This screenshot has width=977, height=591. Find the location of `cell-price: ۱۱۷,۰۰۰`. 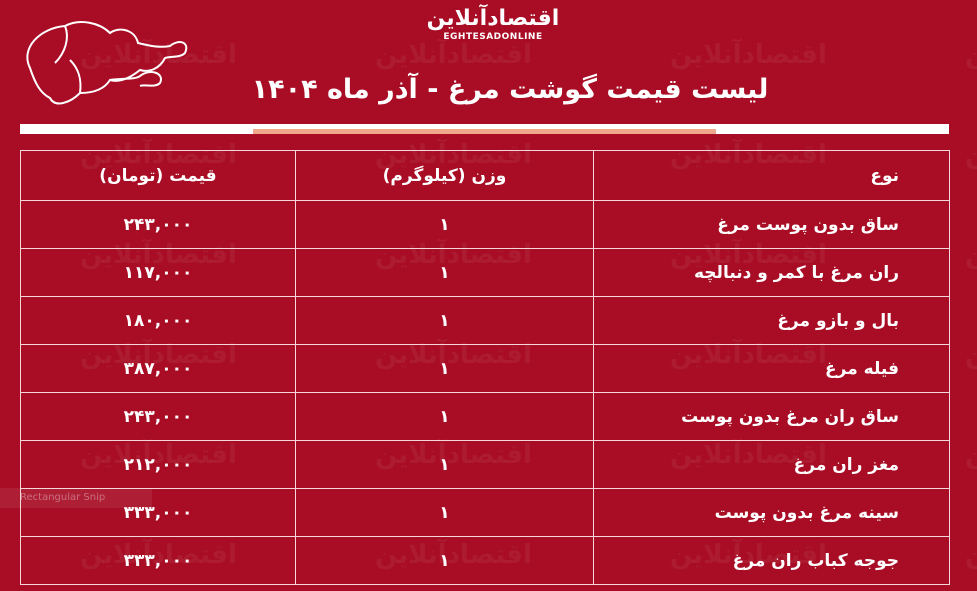

cell-price: ۱۱۷,۰۰۰ is located at coordinates (158, 272).